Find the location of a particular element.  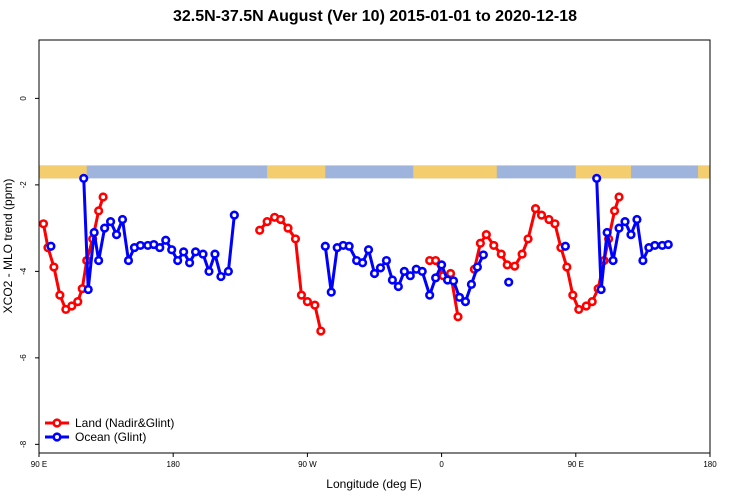

y-tick-label: 0 is located at coordinates (23, 98).